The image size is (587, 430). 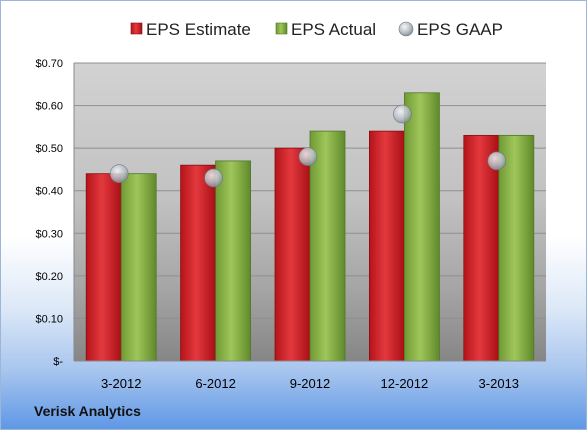 I want to click on x-tick-label: 6-2012, so click(x=215, y=383).